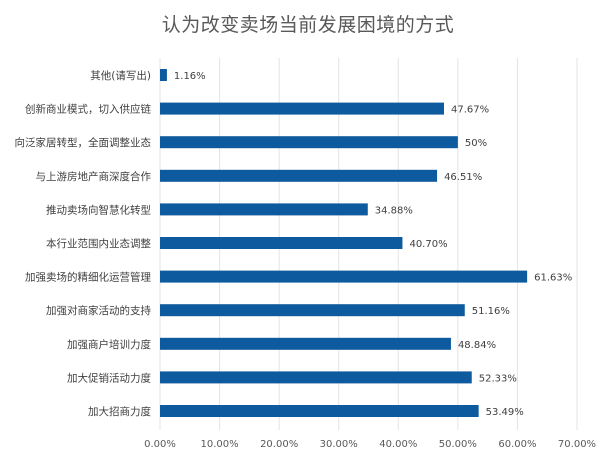 This screenshot has width=616, height=461. What do you see at coordinates (109, 377) in the screenshot?
I see `category-label: 加大促销活动力度` at bounding box center [109, 377].